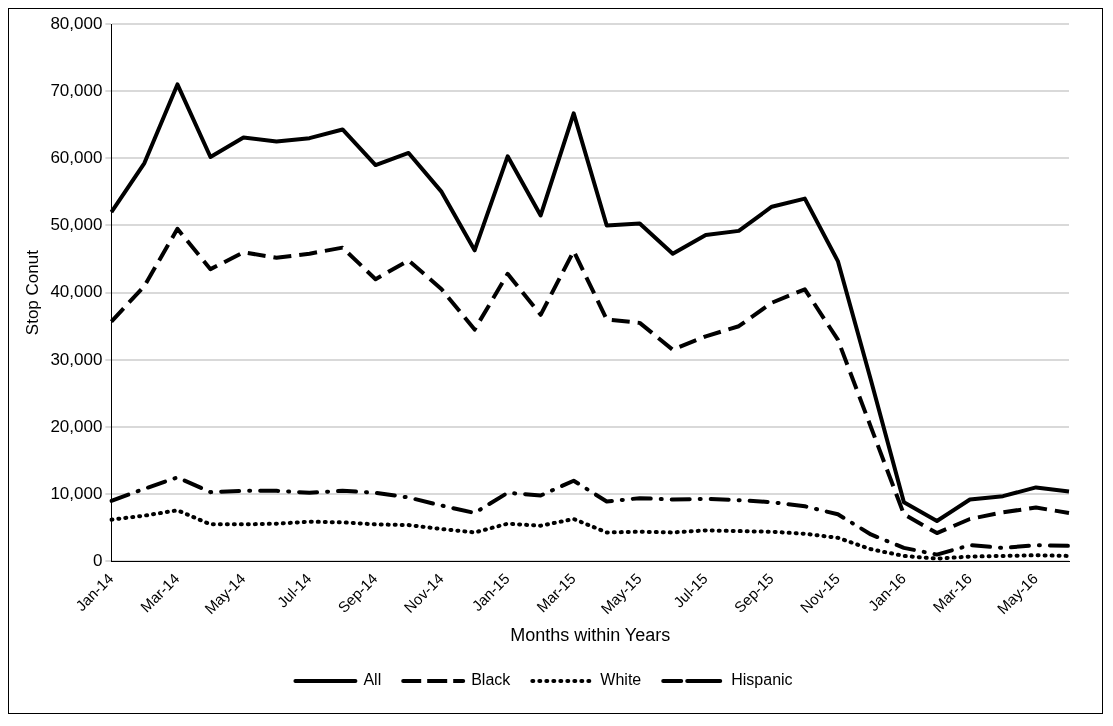 The width and height of the screenshot is (1113, 726). What do you see at coordinates (97, 560) in the screenshot?
I see `y-tick-label: 0` at bounding box center [97, 560].